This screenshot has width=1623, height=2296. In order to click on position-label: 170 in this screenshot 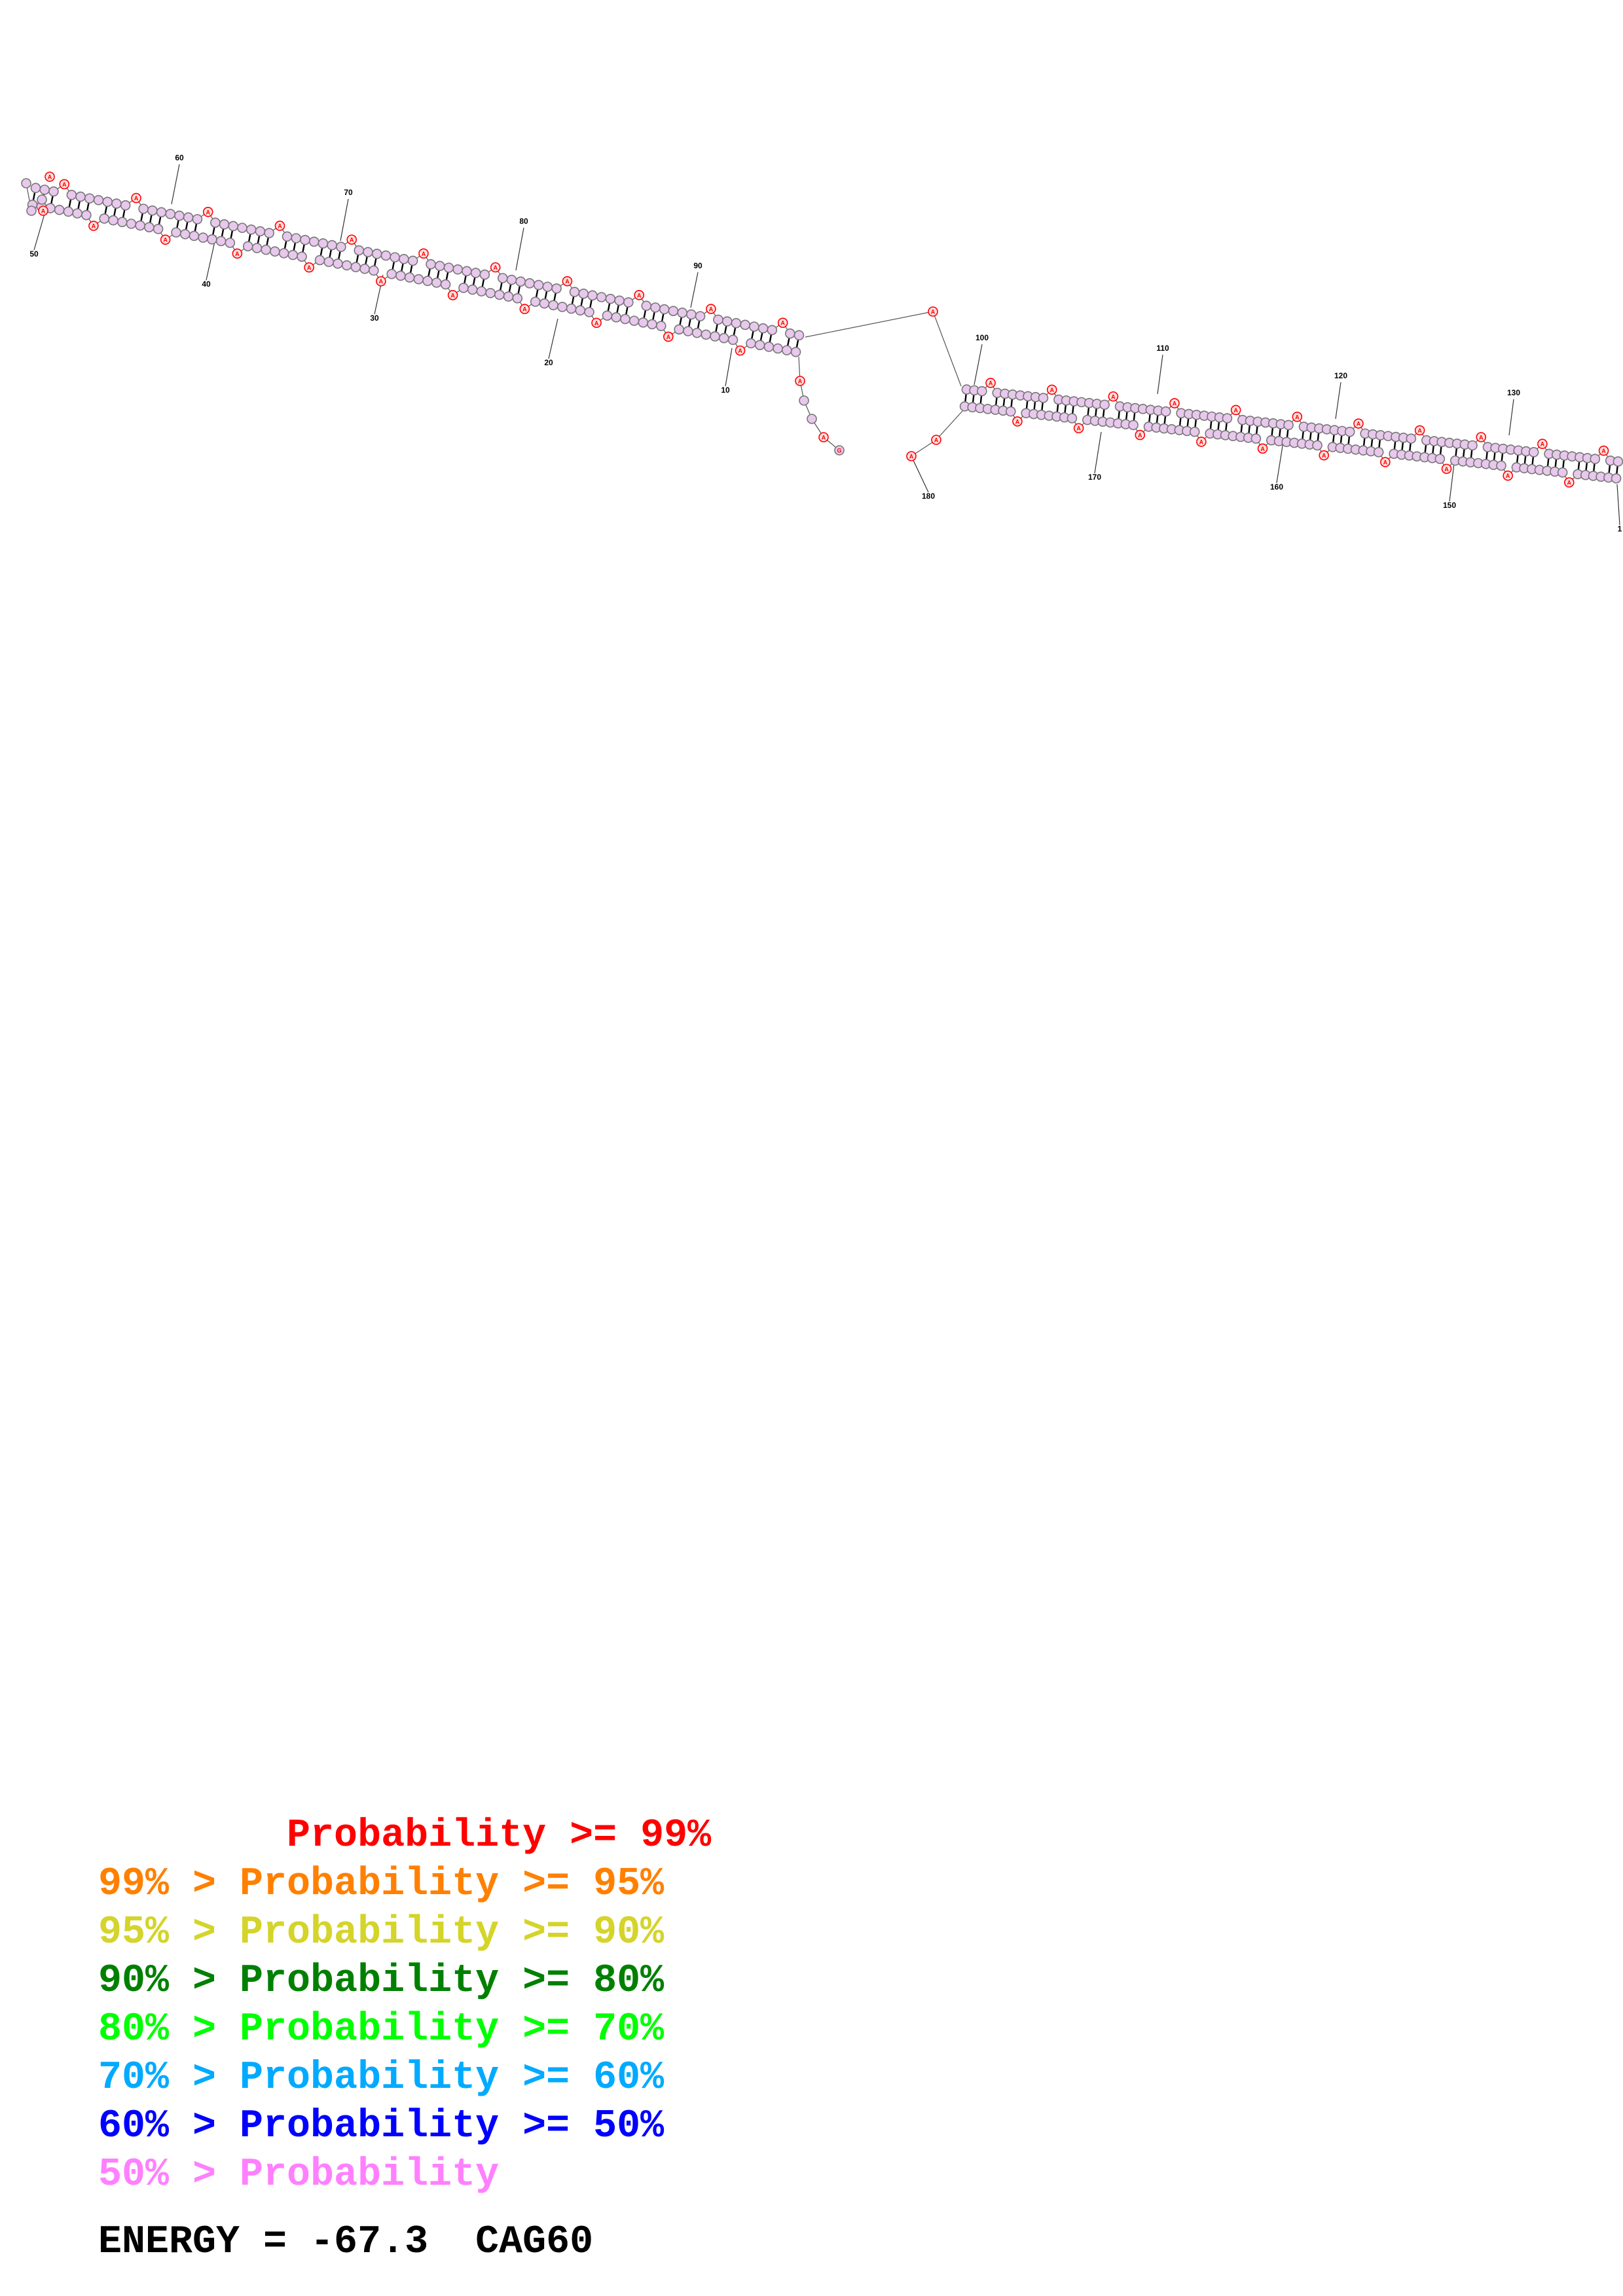, I will do `click(1094, 477)`.